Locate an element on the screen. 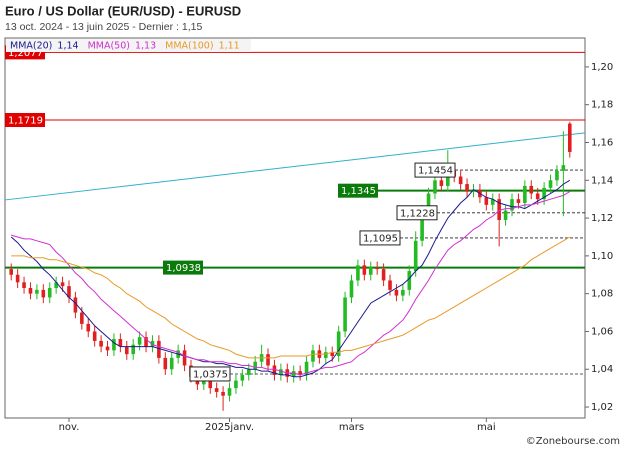  chart-title: Euro / US Dollar (EUR/USD) - EURUSD is located at coordinates (123, 10).